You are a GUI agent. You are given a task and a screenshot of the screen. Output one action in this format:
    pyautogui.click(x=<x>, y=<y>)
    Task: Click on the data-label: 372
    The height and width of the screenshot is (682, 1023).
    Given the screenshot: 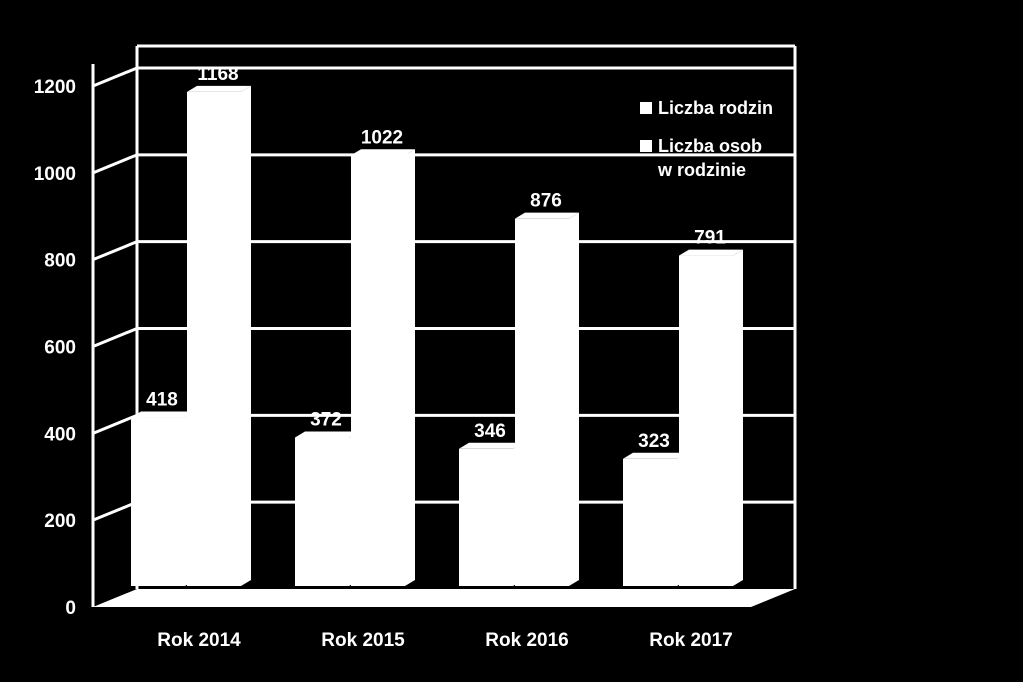 What is the action you would take?
    pyautogui.click(x=326, y=419)
    